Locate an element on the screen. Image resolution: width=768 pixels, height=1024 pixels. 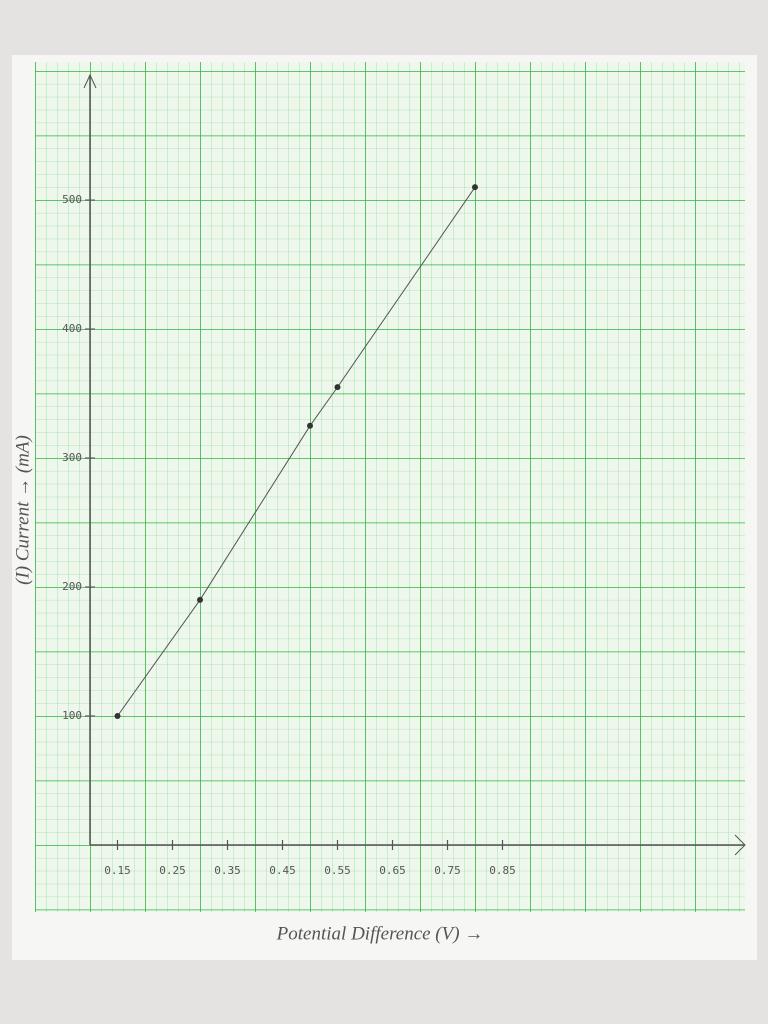
x-tick-label: 0.45 is located at coordinates (282, 870).